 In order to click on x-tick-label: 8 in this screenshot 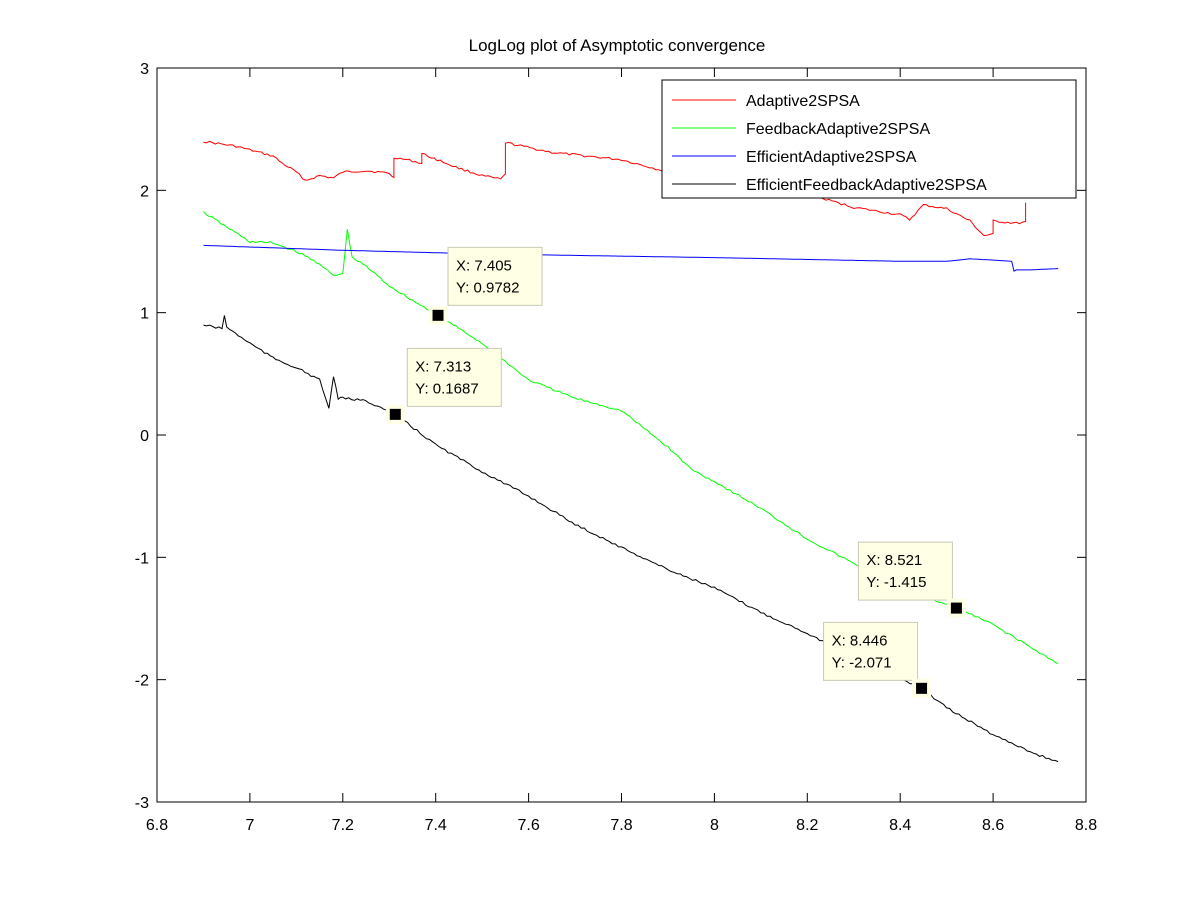, I will do `click(714, 825)`.